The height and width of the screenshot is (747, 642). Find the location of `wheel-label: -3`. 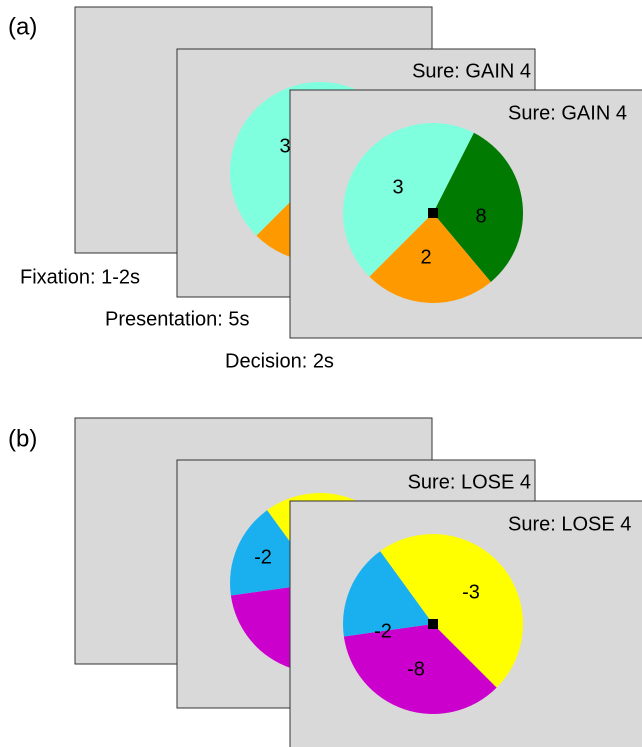

wheel-label: -3 is located at coordinates (471, 592).